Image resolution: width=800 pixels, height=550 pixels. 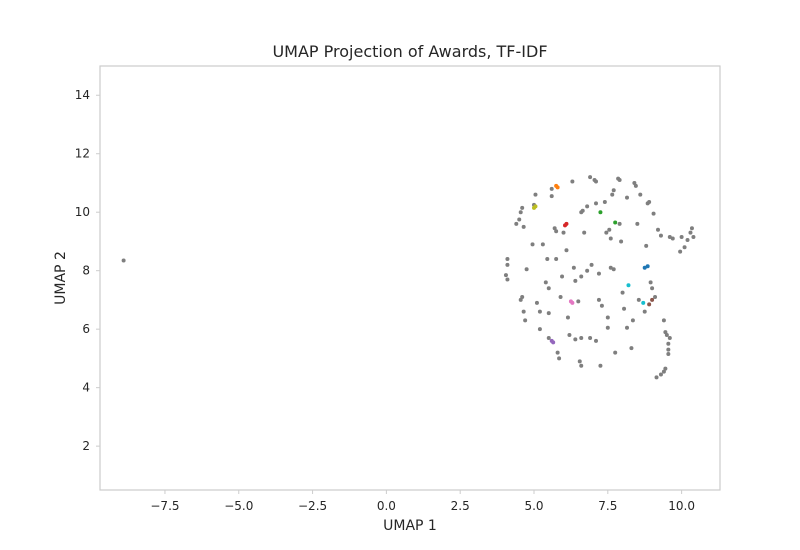 I want to click on y-tick-label: 8, so click(x=86, y=271).